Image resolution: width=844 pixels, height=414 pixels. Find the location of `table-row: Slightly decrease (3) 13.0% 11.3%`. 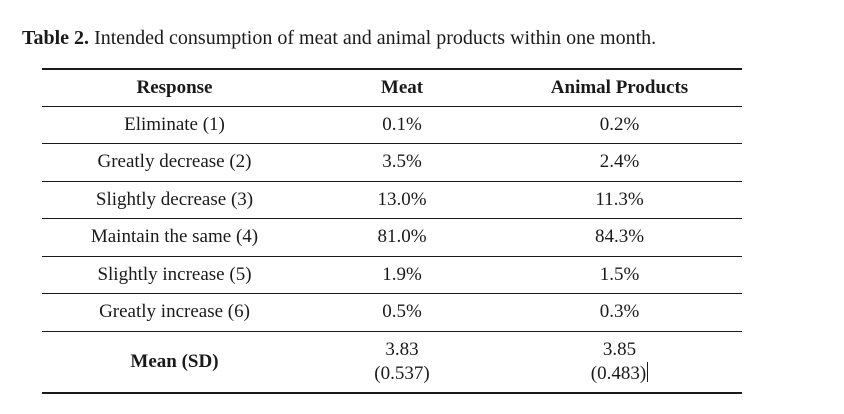

table-row: Slightly decrease (3) 13.0% 11.3% is located at coordinates (392, 200).